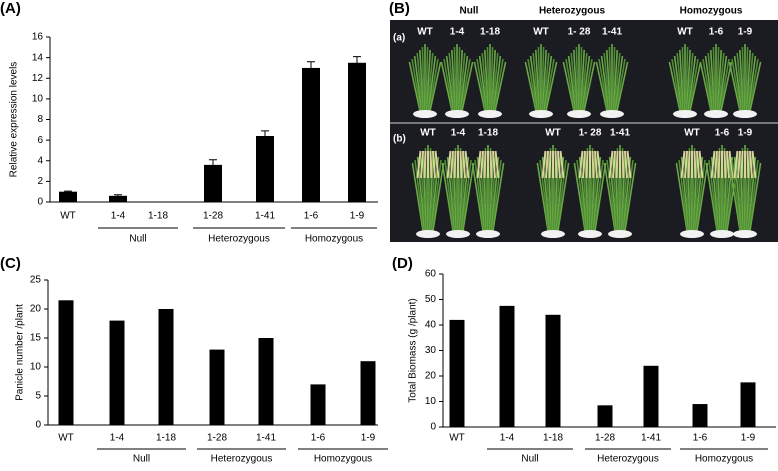  What do you see at coordinates (488, 133) in the screenshot?
I see `plant-label: 1-18` at bounding box center [488, 133].